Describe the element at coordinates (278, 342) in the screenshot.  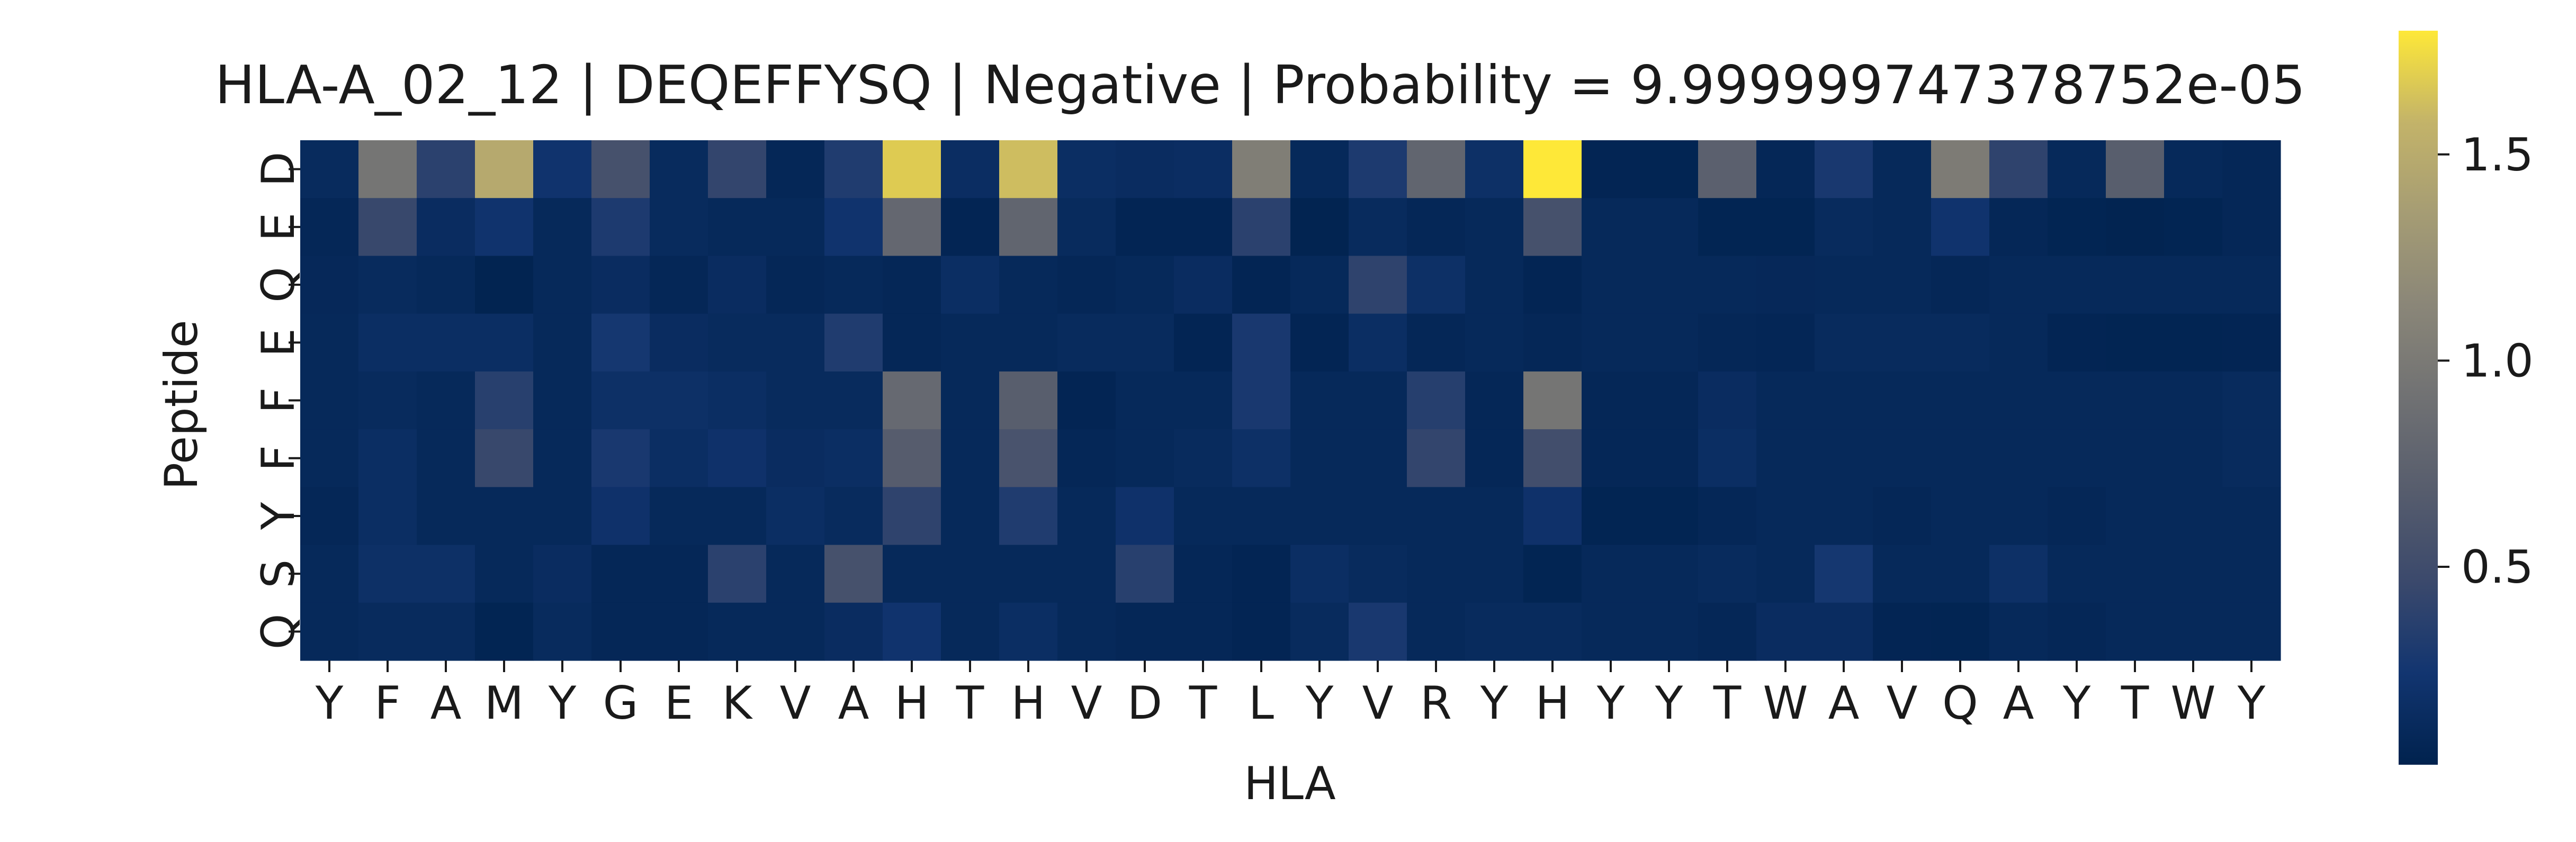
I see `y-tick-label: E` at that location.